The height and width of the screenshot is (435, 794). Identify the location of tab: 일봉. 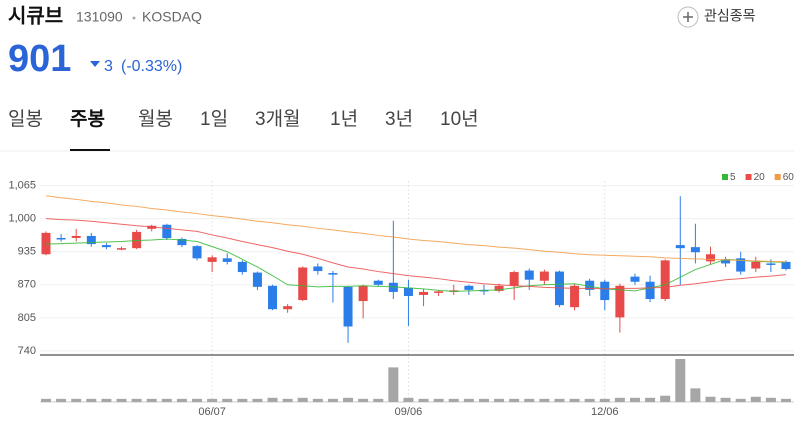
(25, 119).